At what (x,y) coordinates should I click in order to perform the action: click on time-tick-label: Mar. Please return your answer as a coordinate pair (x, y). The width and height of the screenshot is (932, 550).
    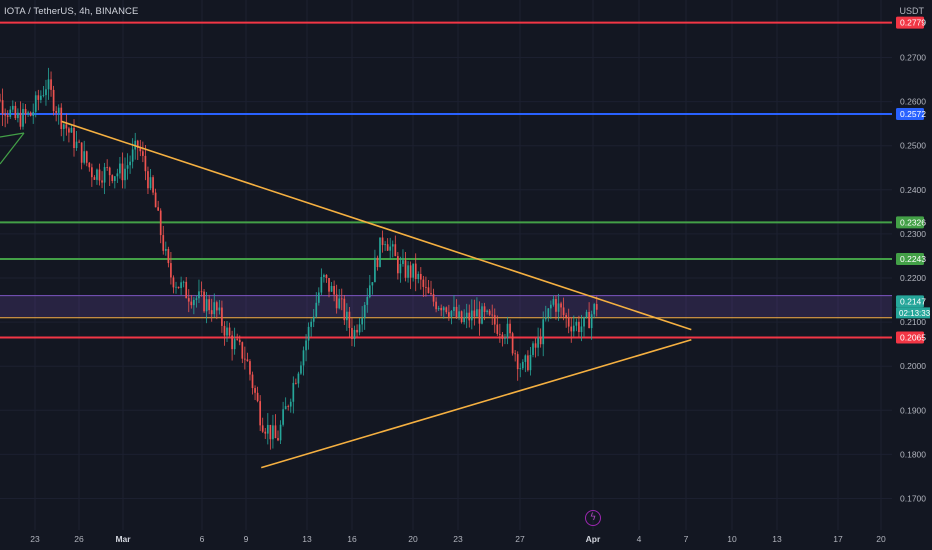
    Looking at the image, I should click on (123, 539).